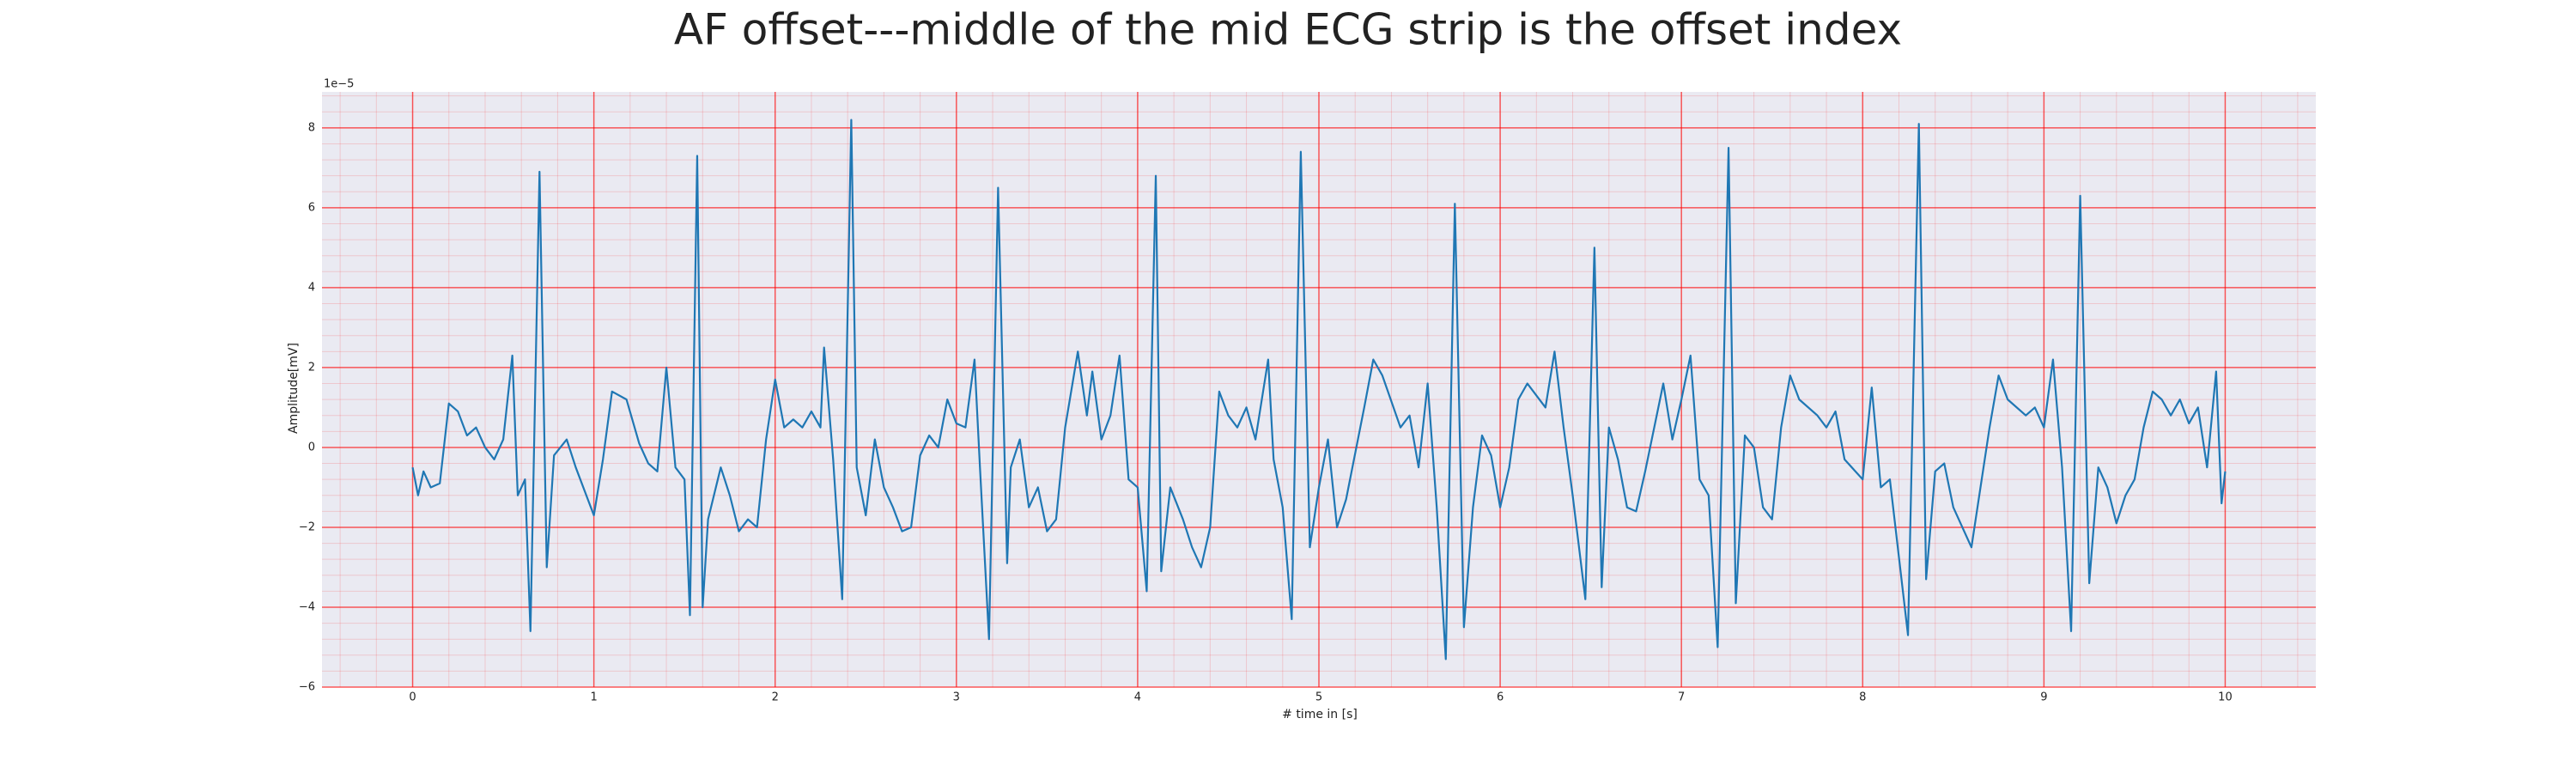  Describe the element at coordinates (412, 697) in the screenshot. I see `x-tick-label: 0` at that location.